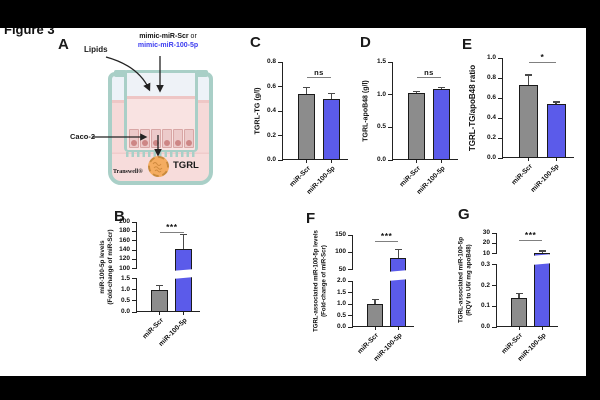 The width and height of the screenshot is (600, 400). What do you see at coordinates (486, 253) in the screenshot?
I see `y-tick-label: 10` at bounding box center [486, 253].